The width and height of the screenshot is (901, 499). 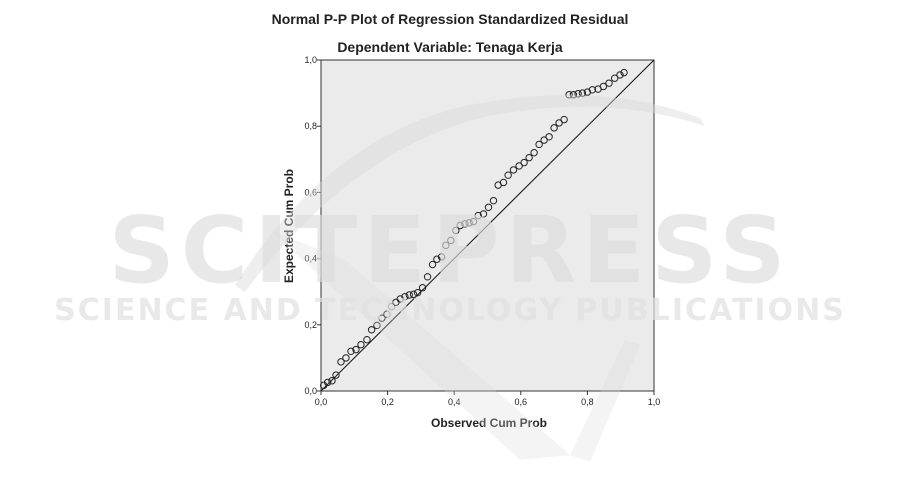 I want to click on y-axis-title: Expected Cum Prob, so click(x=289, y=226).